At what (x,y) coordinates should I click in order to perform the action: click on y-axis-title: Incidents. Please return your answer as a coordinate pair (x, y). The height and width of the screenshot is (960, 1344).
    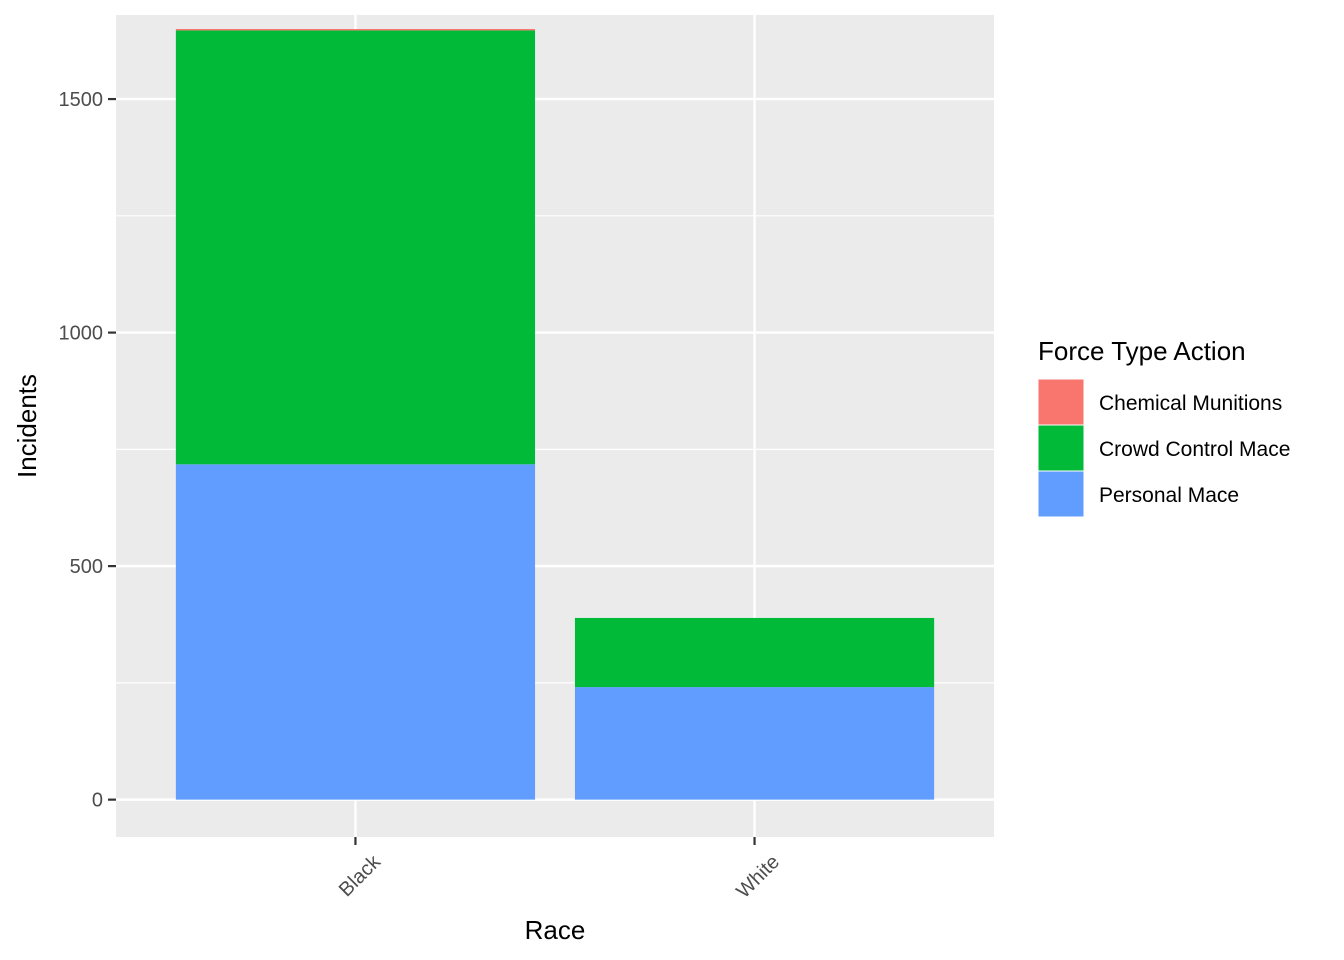
    Looking at the image, I should click on (27, 426).